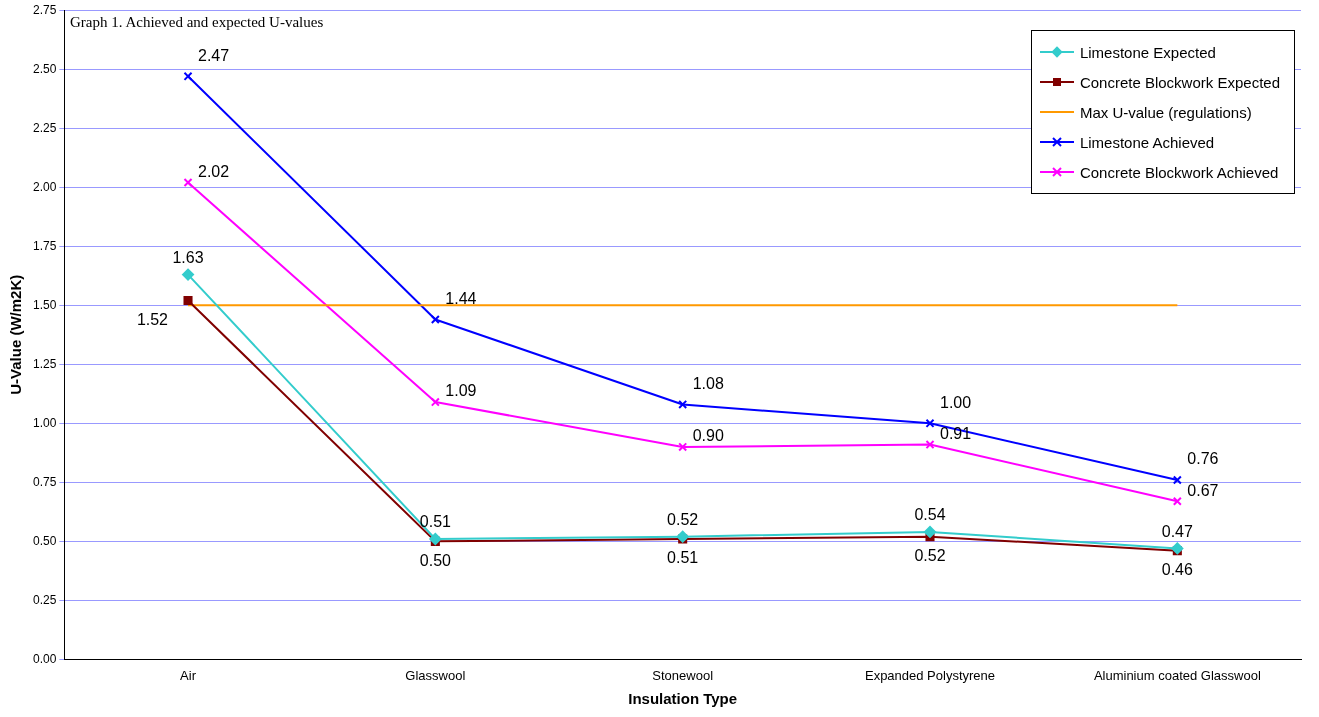 The width and height of the screenshot is (1319, 717). What do you see at coordinates (1203, 490) in the screenshot?
I see `data-label: 0.67` at bounding box center [1203, 490].